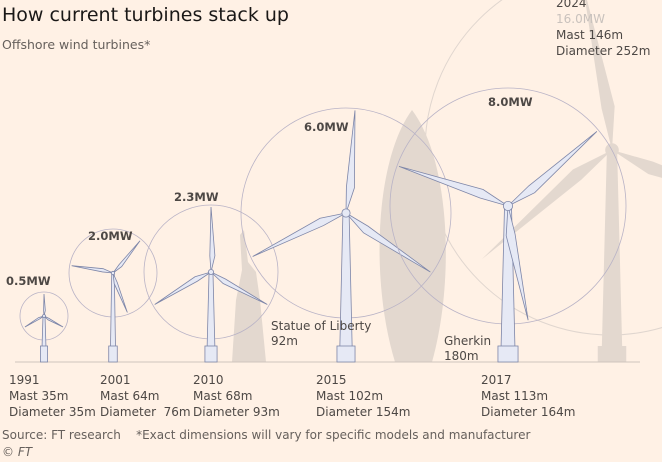  I want to click on year: 1991, so click(24, 380).